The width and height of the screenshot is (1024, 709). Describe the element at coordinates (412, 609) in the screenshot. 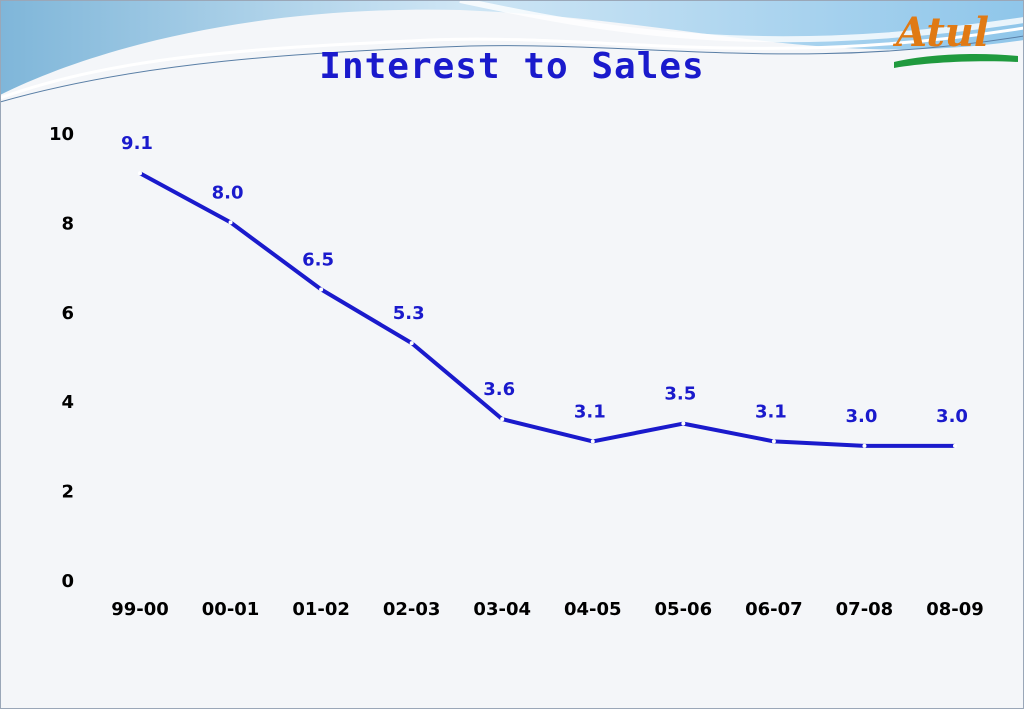

I see `x-tick-label: 02-03` at that location.